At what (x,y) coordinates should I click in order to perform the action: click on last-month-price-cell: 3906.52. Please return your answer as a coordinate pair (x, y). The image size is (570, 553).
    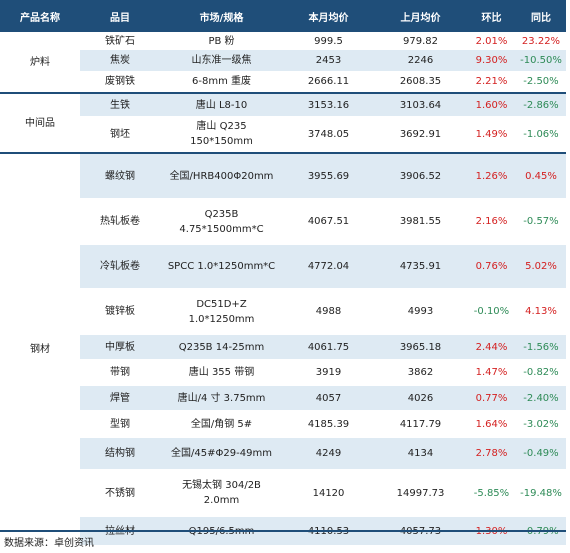
    Looking at the image, I should click on (420, 175).